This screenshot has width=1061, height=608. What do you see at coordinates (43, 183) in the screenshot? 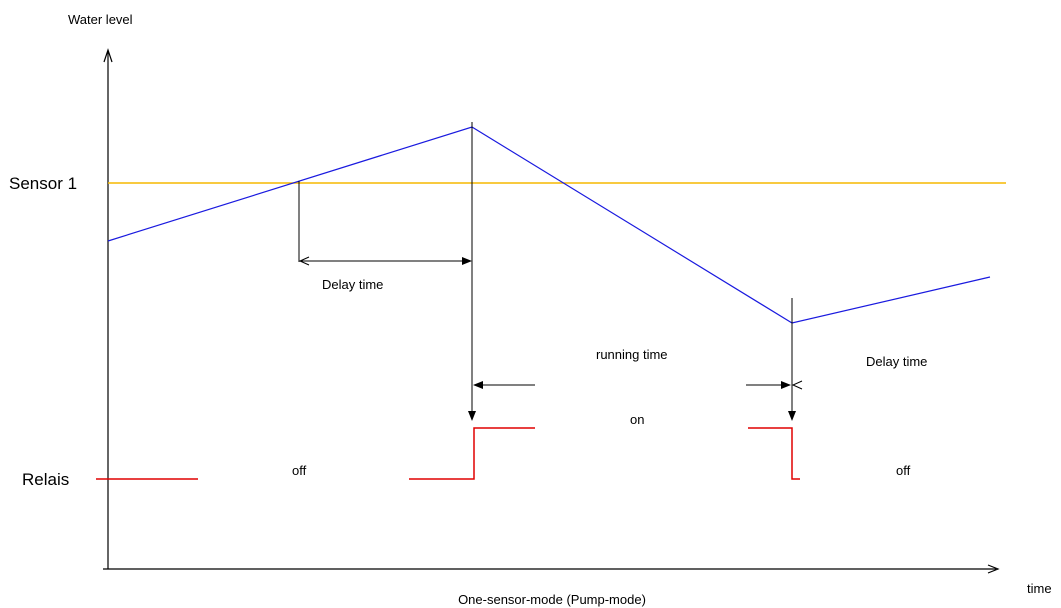
I see `sensor-1-label: Sensor 1` at bounding box center [43, 183].